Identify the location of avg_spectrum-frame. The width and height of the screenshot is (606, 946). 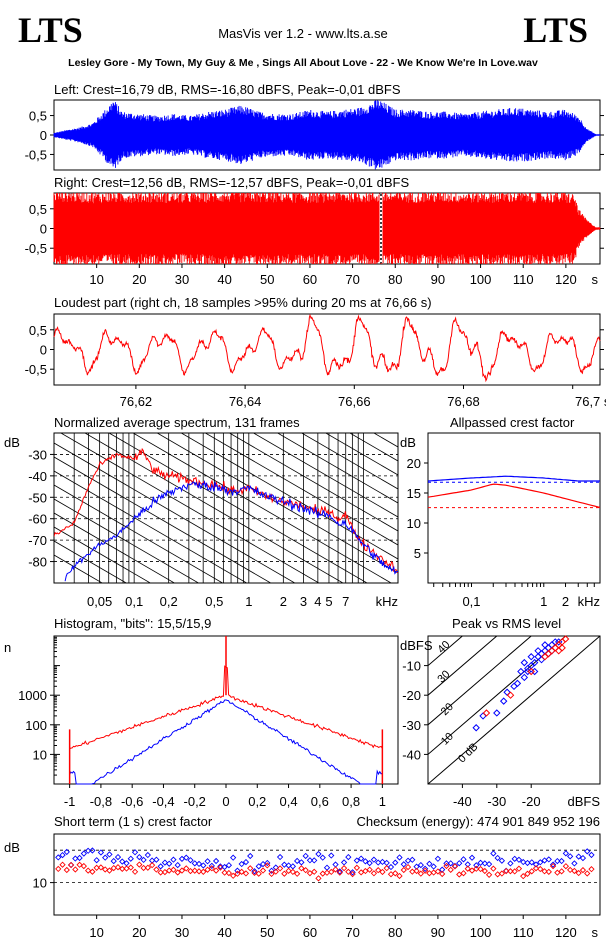
(226, 508).